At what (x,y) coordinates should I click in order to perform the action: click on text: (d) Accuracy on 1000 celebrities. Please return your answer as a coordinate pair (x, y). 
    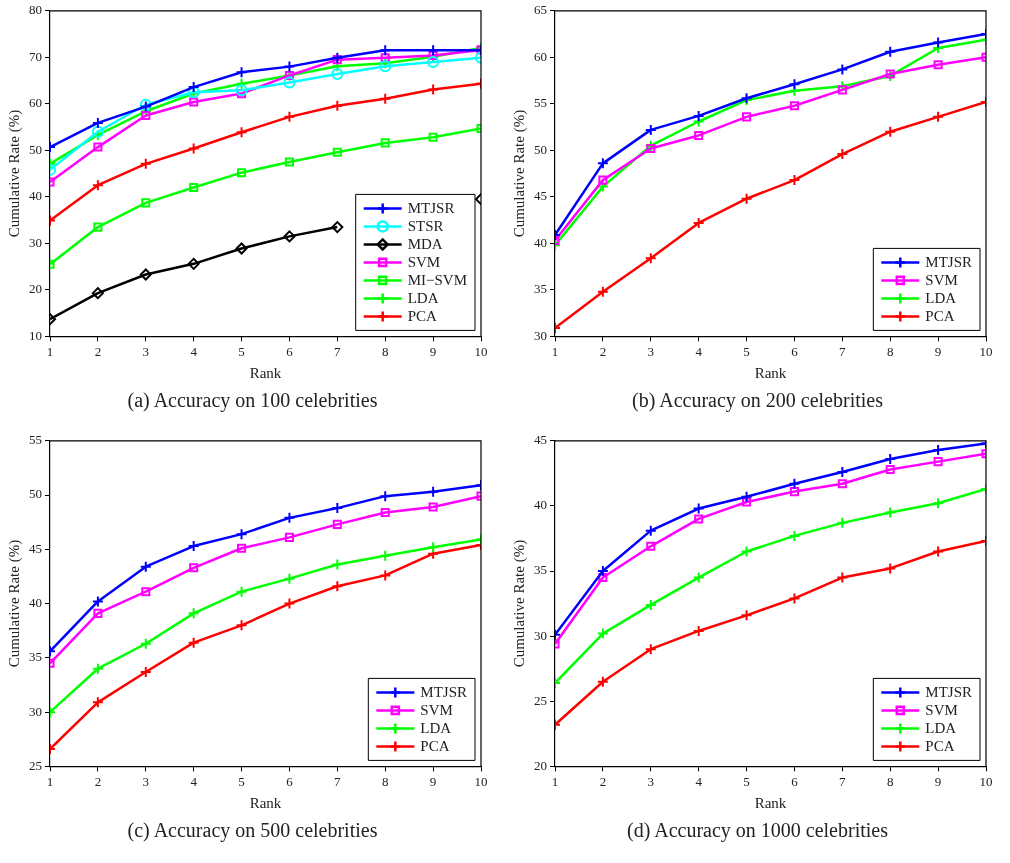
    Looking at the image, I should click on (757, 830).